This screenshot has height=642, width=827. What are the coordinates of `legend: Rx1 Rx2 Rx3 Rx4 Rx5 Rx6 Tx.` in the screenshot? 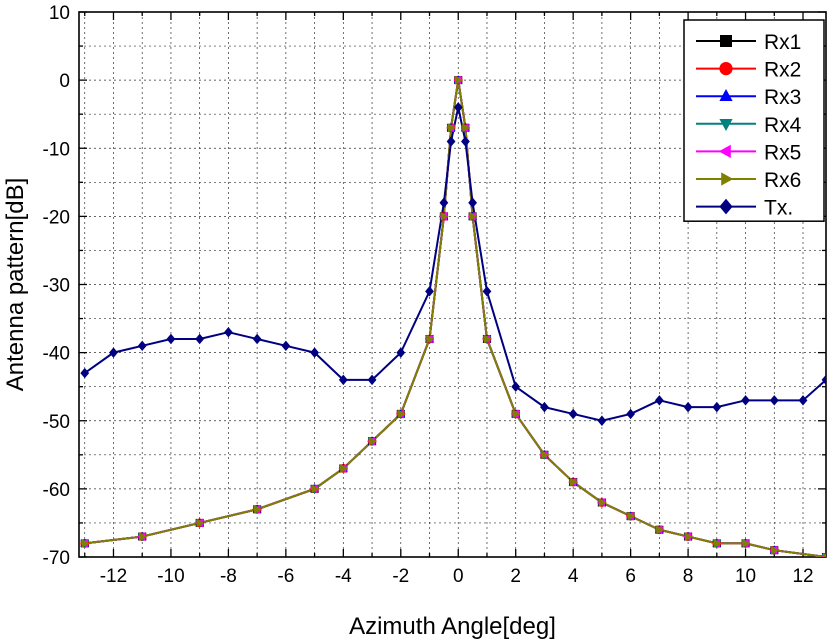 It's located at (754, 120).